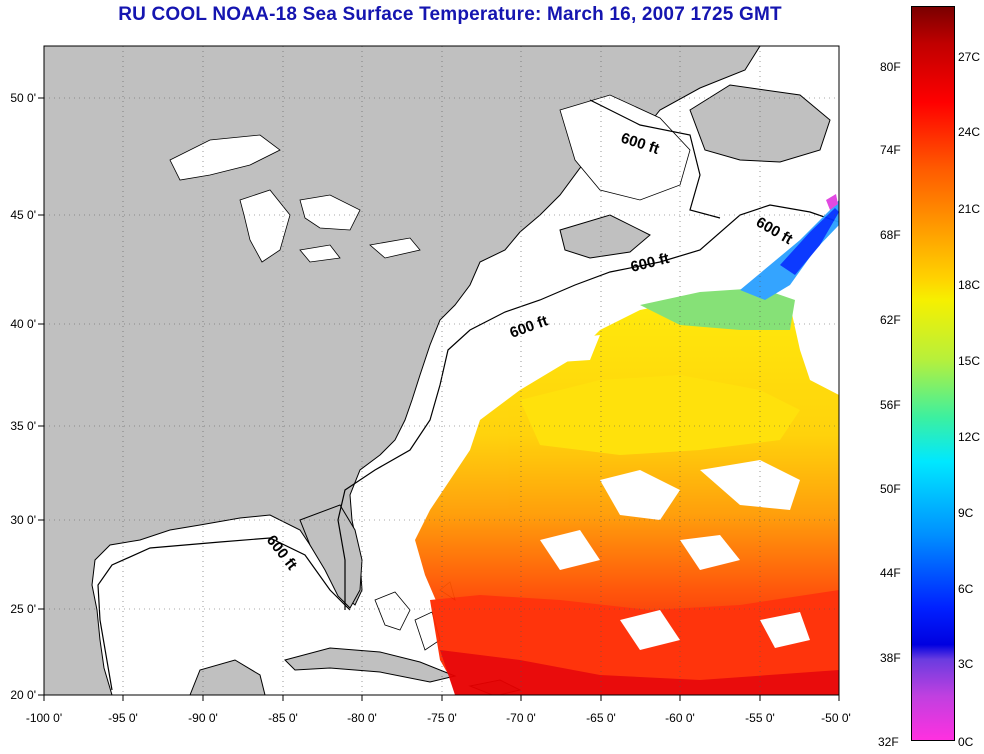 The image size is (984, 754). What do you see at coordinates (331, 556) in the screenshot?
I see `land-florida` at bounding box center [331, 556].